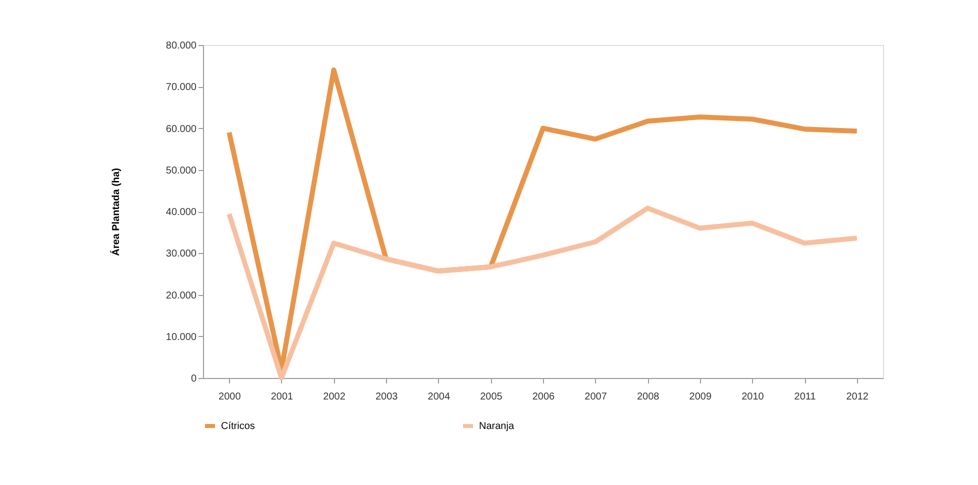 Image resolution: width=978 pixels, height=485 pixels. Describe the element at coordinates (181, 170) in the screenshot. I see `y-tick-label: 50.000` at that location.